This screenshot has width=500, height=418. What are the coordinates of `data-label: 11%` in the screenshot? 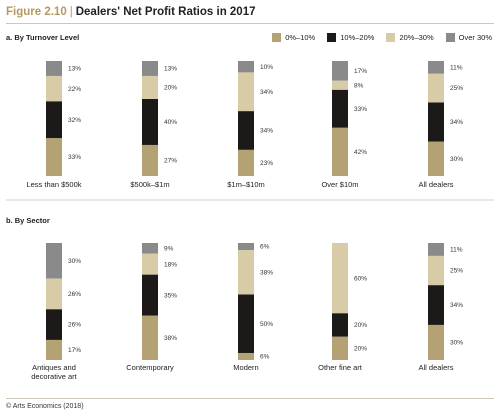 It's located at (456, 68).